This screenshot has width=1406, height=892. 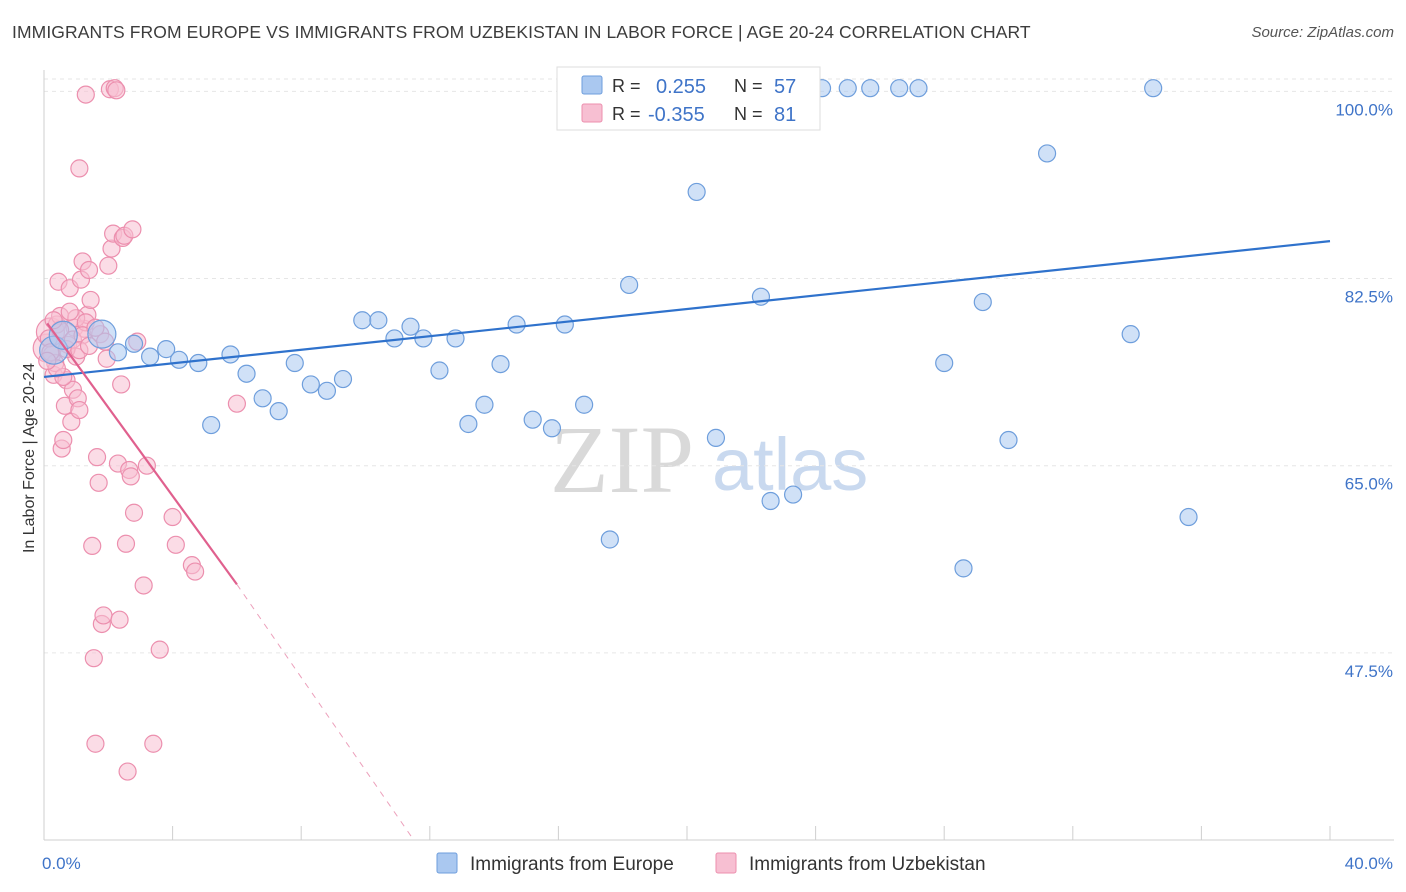 I want to click on europe-n-value: 57, so click(x=785, y=87).